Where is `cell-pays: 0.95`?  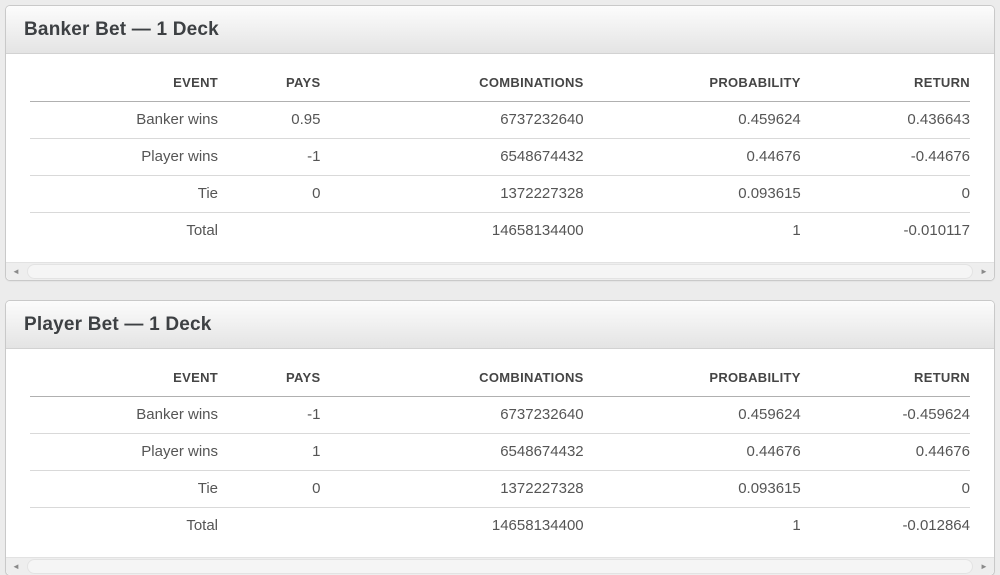 cell-pays: 0.95 is located at coordinates (269, 120).